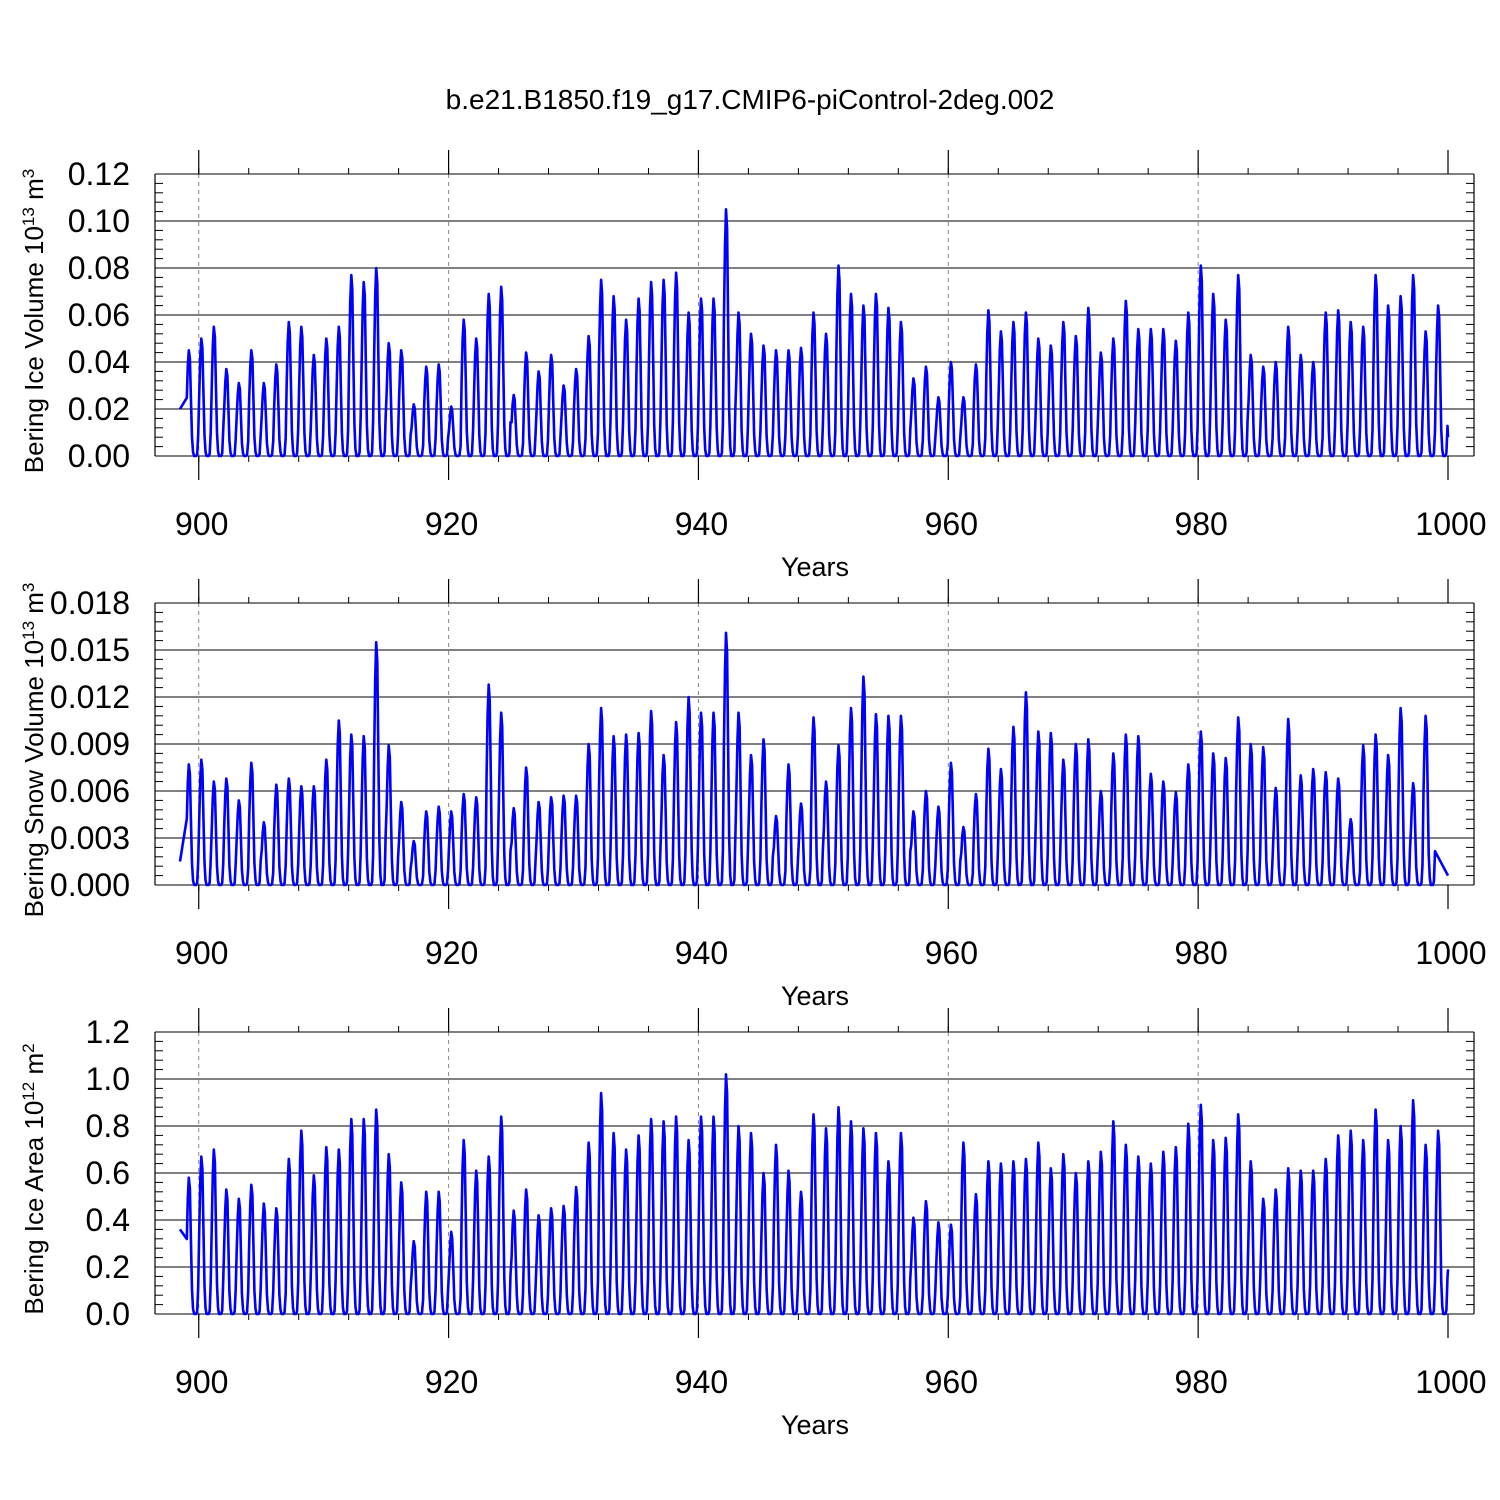 The width and height of the screenshot is (1500, 1500). Describe the element at coordinates (99, 456) in the screenshot. I see `y-tick-label: 0.00` at that location.